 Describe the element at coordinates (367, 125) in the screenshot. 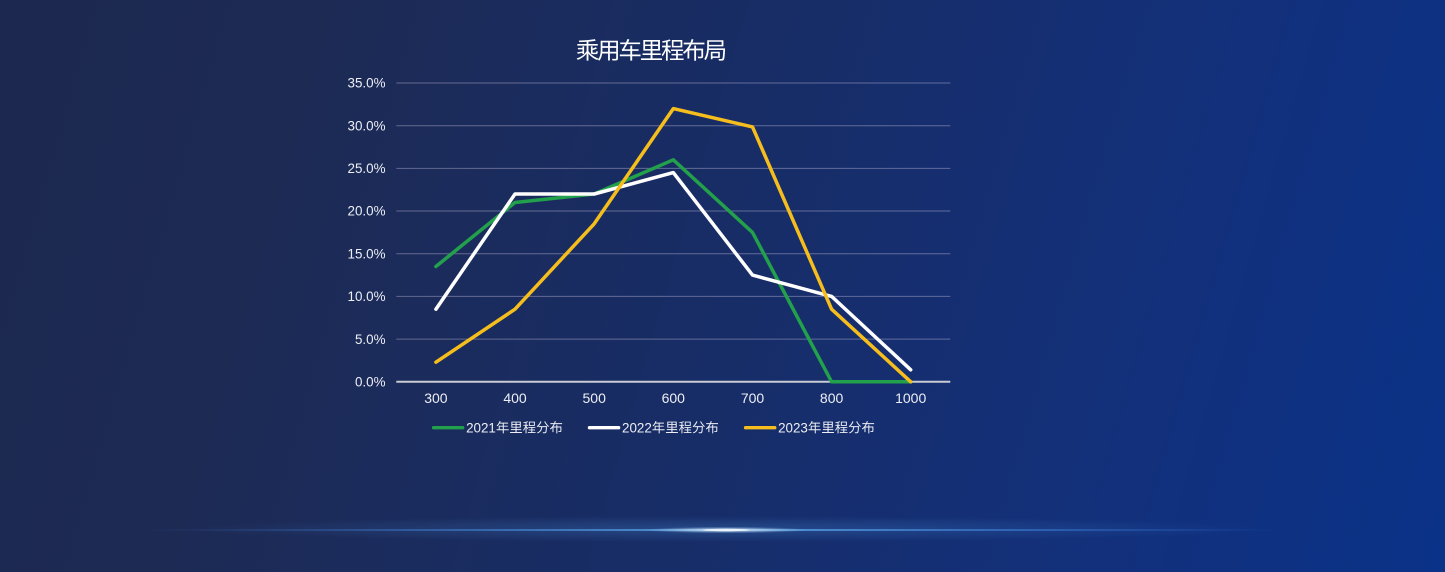

I see `svg-text: 30.0%` at that location.